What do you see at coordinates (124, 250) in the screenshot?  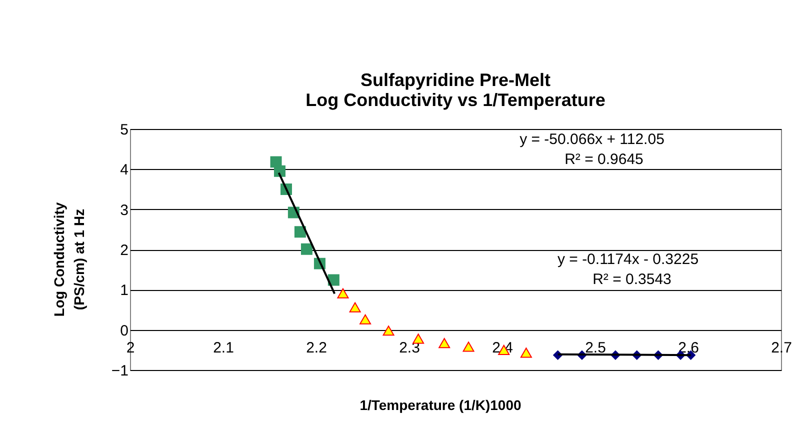 I see `y-tick-label: 2` at bounding box center [124, 250].